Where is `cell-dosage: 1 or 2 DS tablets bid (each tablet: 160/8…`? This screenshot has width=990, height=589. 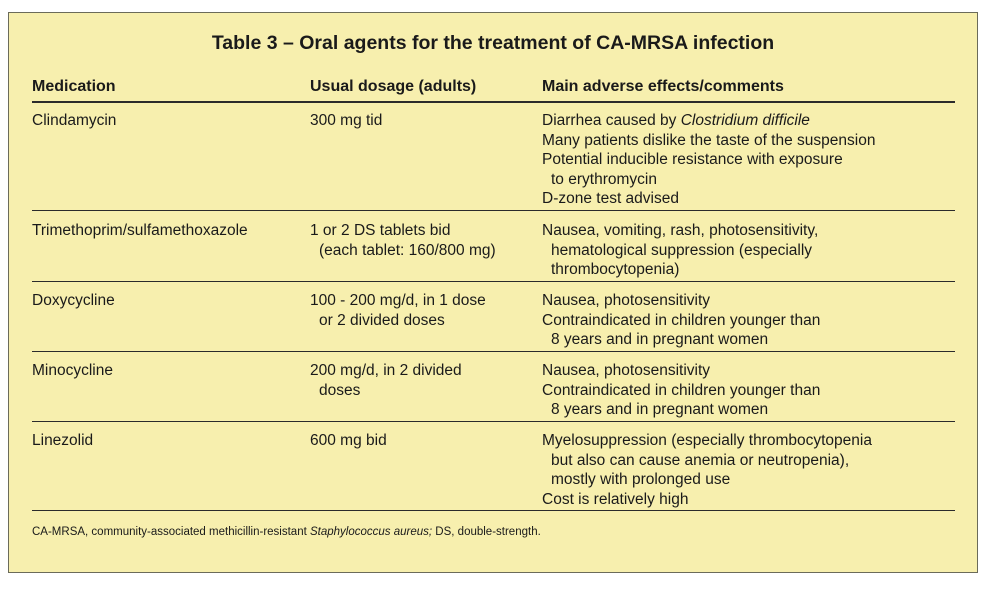
cell-dosage: 1 or 2 DS tablets bid (each tablet: 160/8… is located at coordinates (403, 240).